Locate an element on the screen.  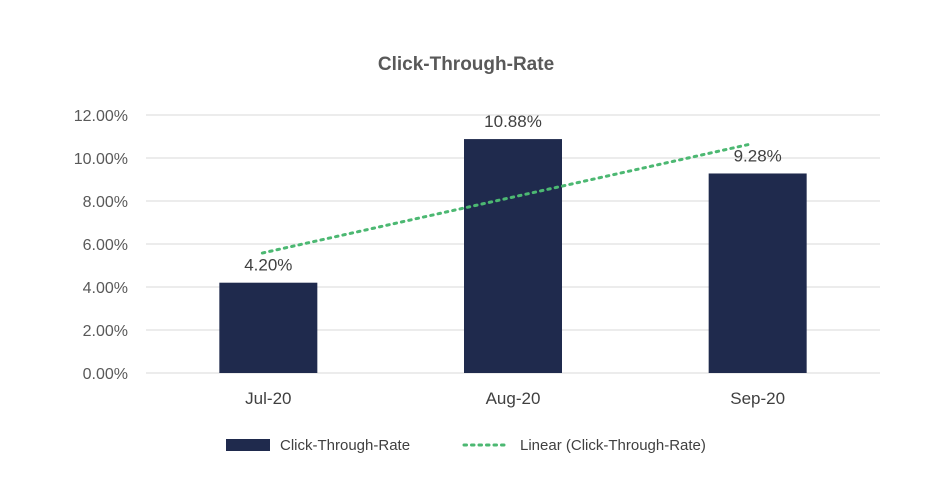
y-tick-label: 12.00% is located at coordinates (101, 116).